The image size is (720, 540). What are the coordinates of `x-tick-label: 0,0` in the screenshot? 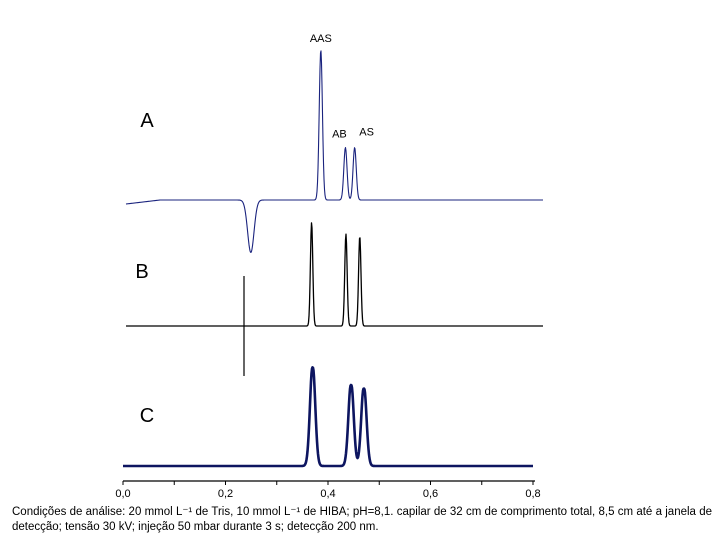 It's located at (122, 494).